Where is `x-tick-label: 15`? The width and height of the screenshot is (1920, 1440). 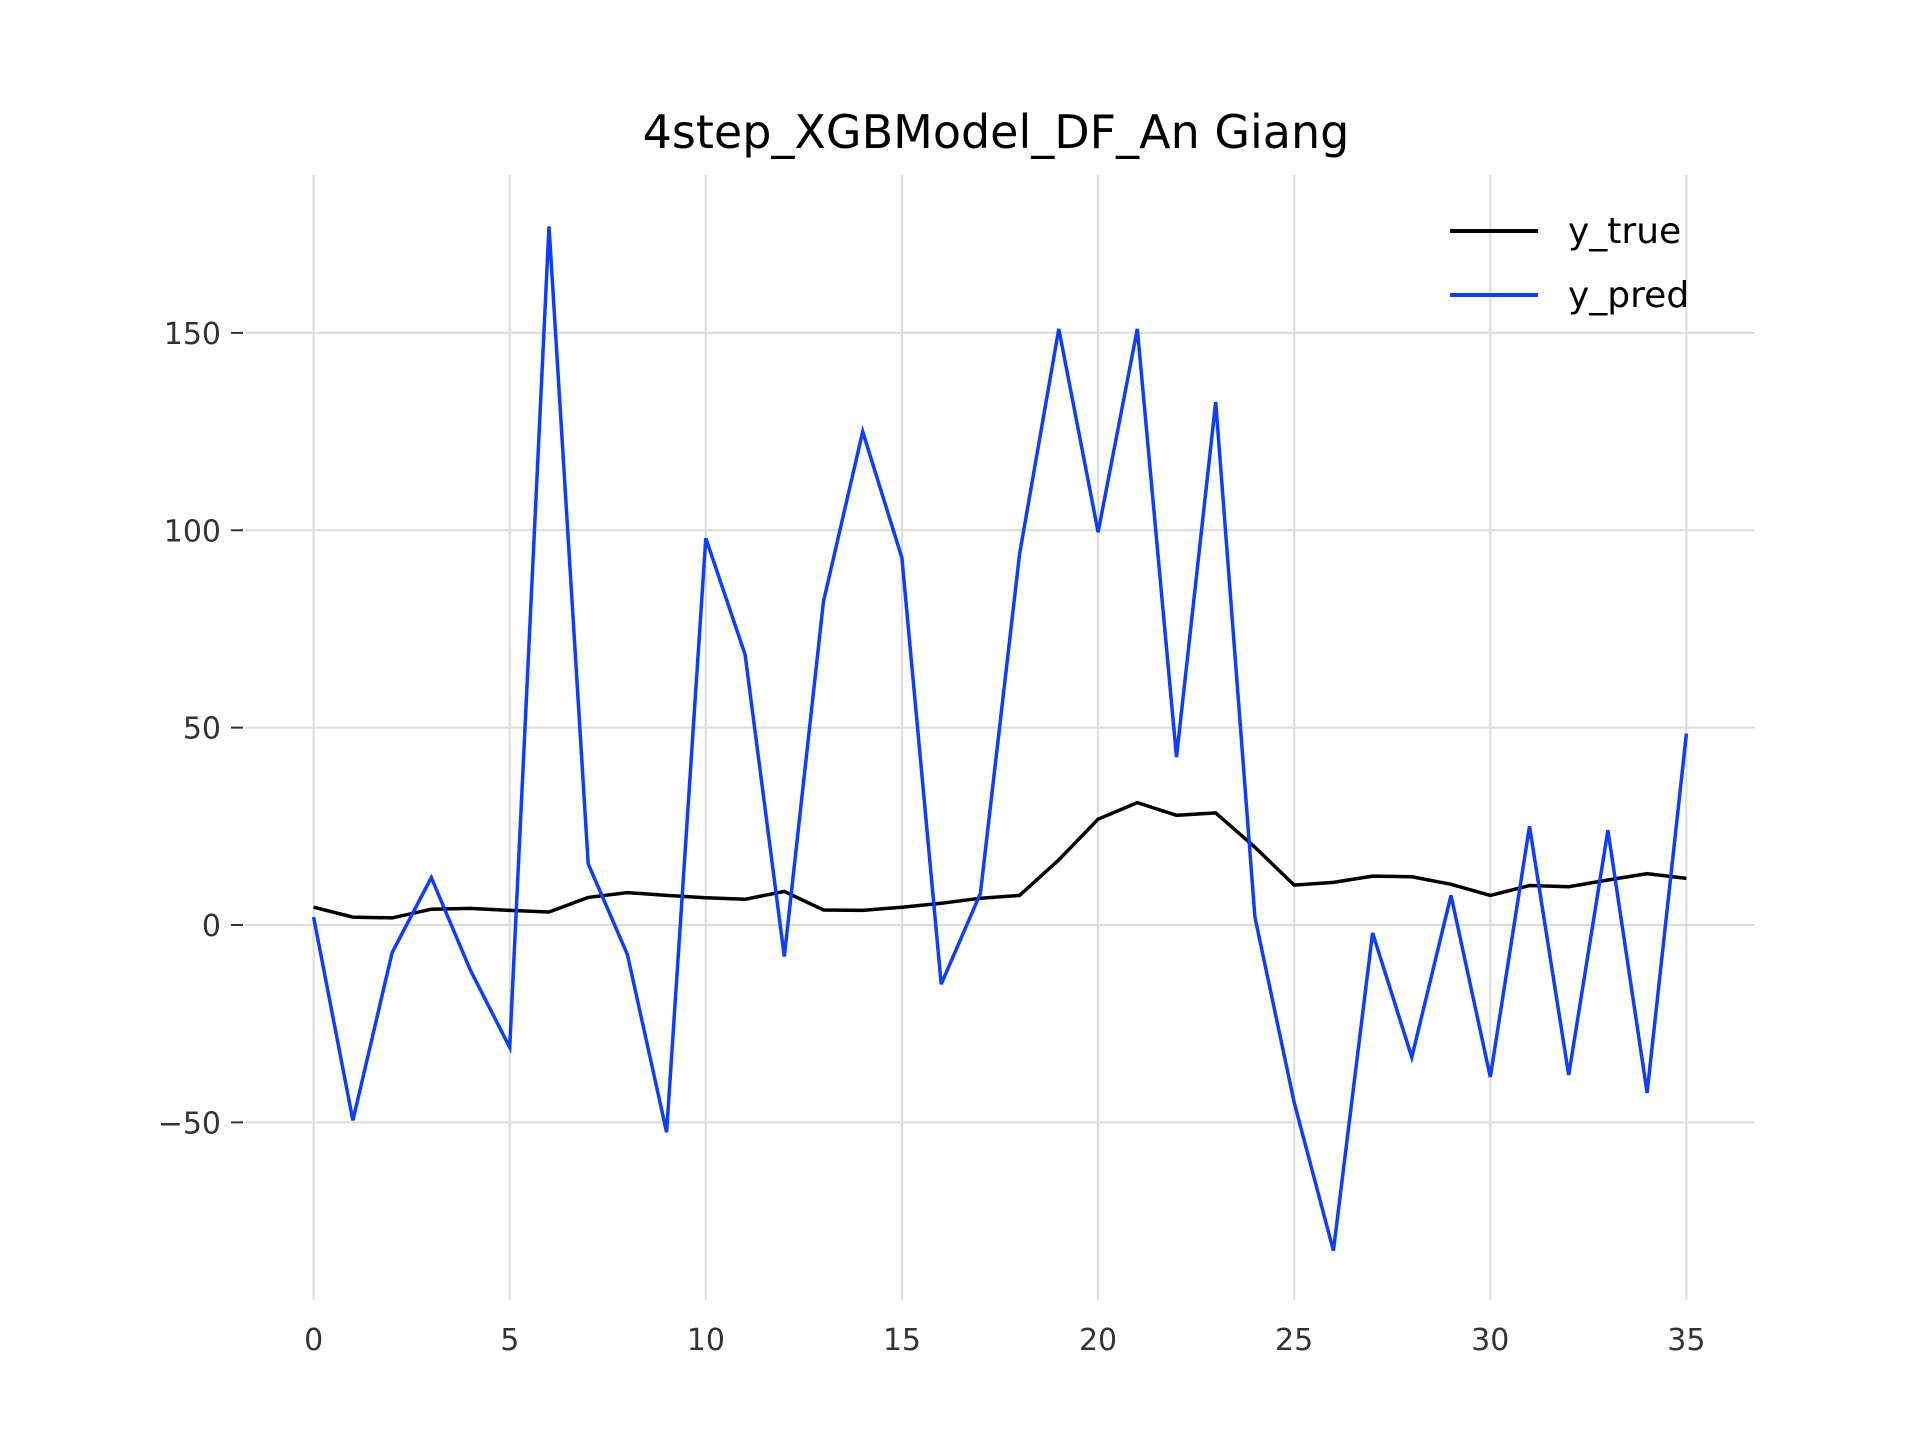 x-tick-label: 15 is located at coordinates (902, 1340).